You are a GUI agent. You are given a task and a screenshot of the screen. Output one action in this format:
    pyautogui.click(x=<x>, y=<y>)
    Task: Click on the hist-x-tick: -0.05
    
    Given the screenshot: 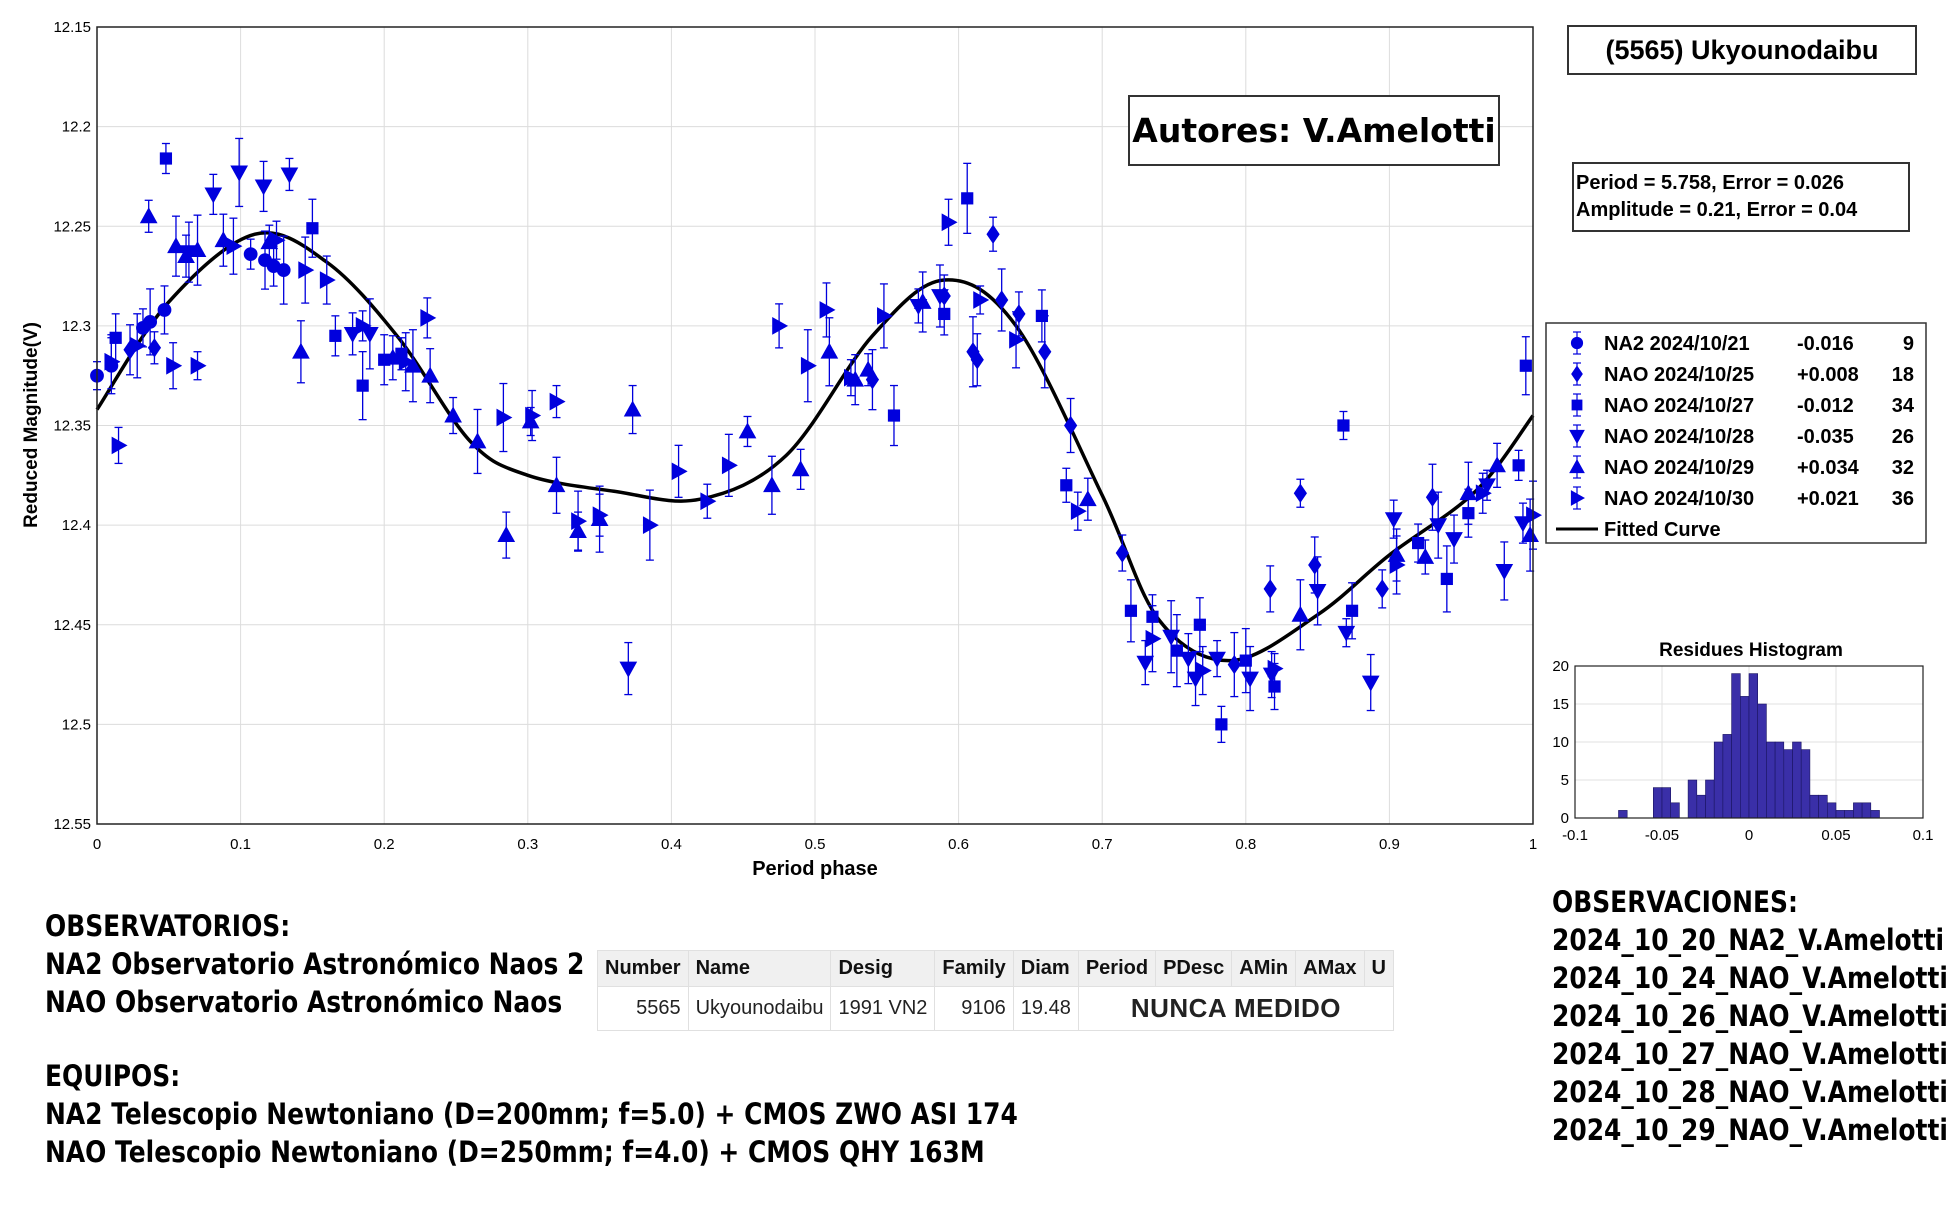 What is the action you would take?
    pyautogui.click(x=1662, y=835)
    